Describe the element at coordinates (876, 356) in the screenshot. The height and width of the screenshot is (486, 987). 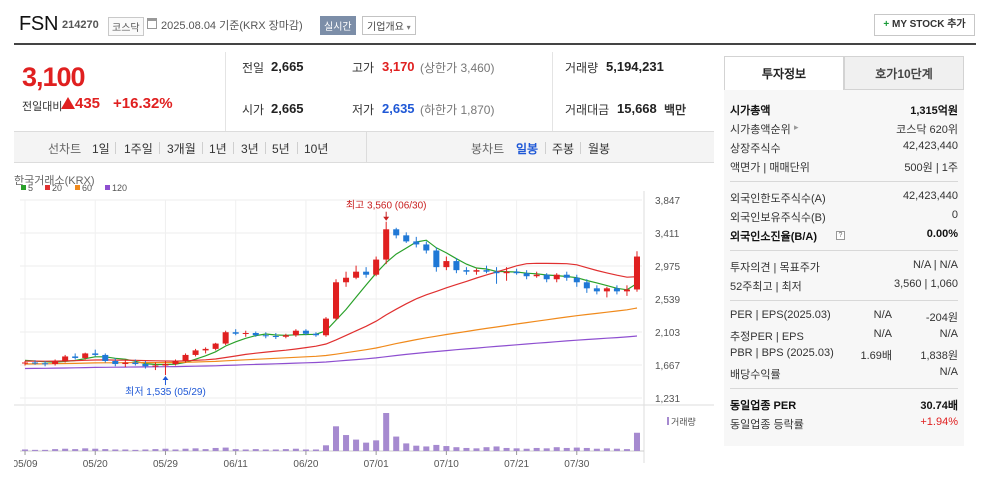
I see `info-value-1: 1.69배` at that location.